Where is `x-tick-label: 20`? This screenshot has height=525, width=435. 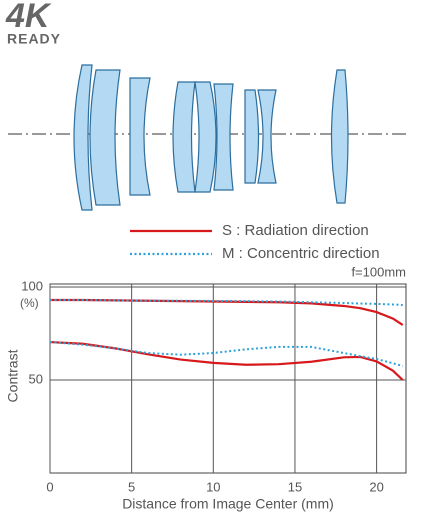
x-tick-label: 20 is located at coordinates (376, 486).